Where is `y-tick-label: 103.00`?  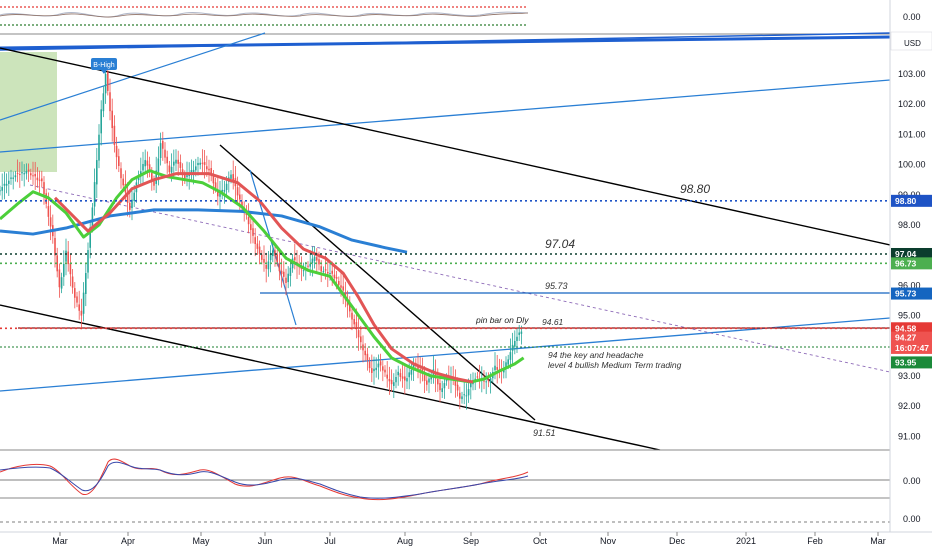
y-tick-label: 103.00 is located at coordinates (912, 74).